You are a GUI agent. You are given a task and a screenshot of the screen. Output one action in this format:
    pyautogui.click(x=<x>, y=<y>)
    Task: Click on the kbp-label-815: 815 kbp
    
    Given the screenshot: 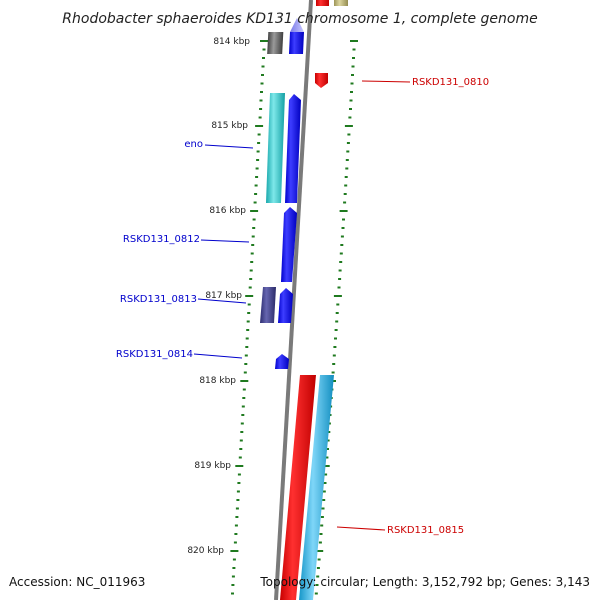 What is the action you would take?
    pyautogui.click(x=229, y=126)
    